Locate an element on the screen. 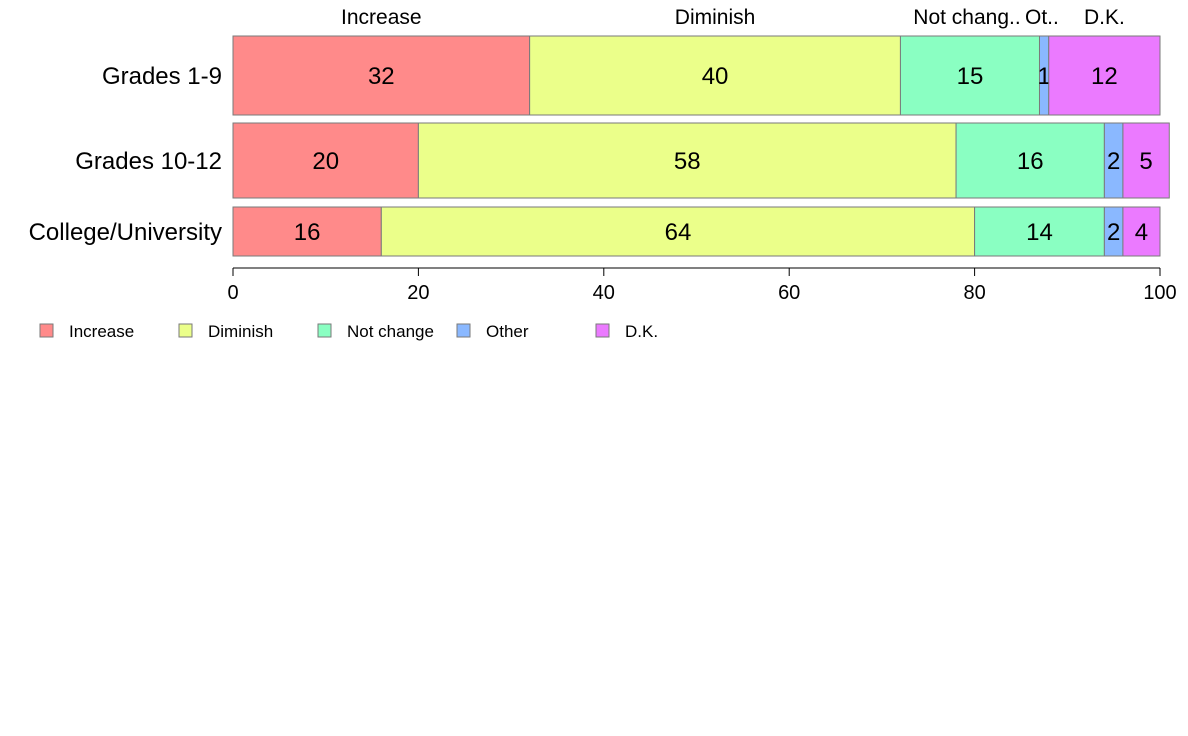 This screenshot has width=1188, height=736. value-label-college-university-increase: 16 is located at coordinates (307, 232).